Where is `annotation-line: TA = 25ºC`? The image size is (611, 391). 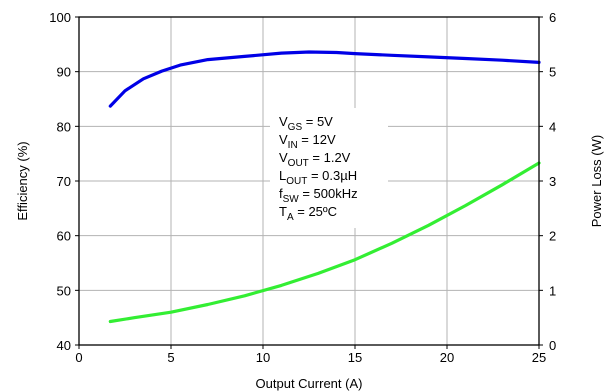 annotation-line: TA = 25ºC is located at coordinates (308, 213).